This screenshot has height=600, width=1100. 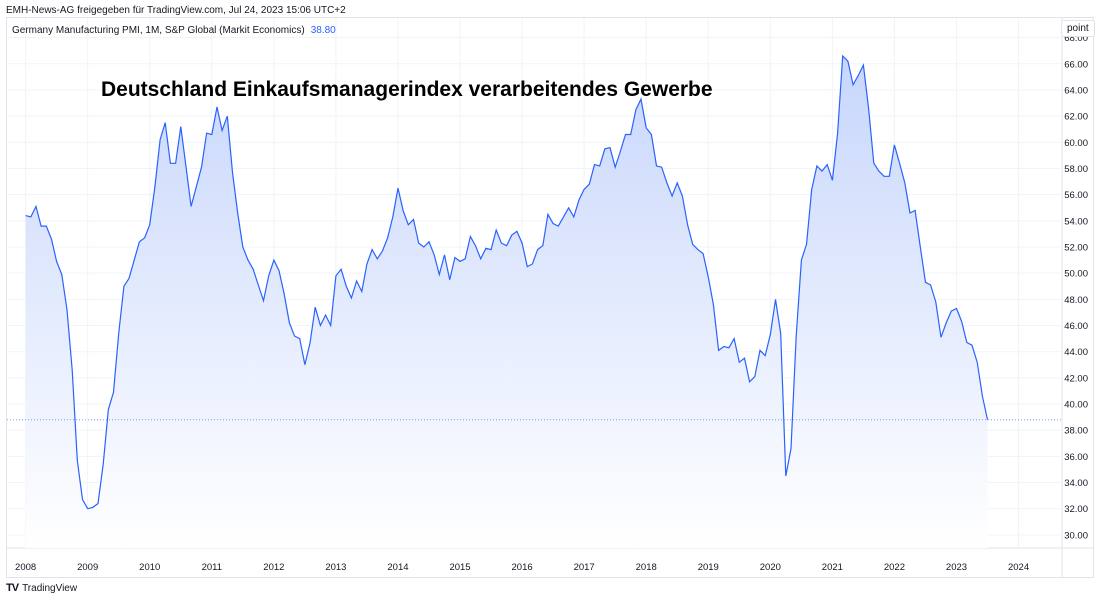 What do you see at coordinates (1076, 117) in the screenshot?
I see `y-tick-label: 62.00` at bounding box center [1076, 117].